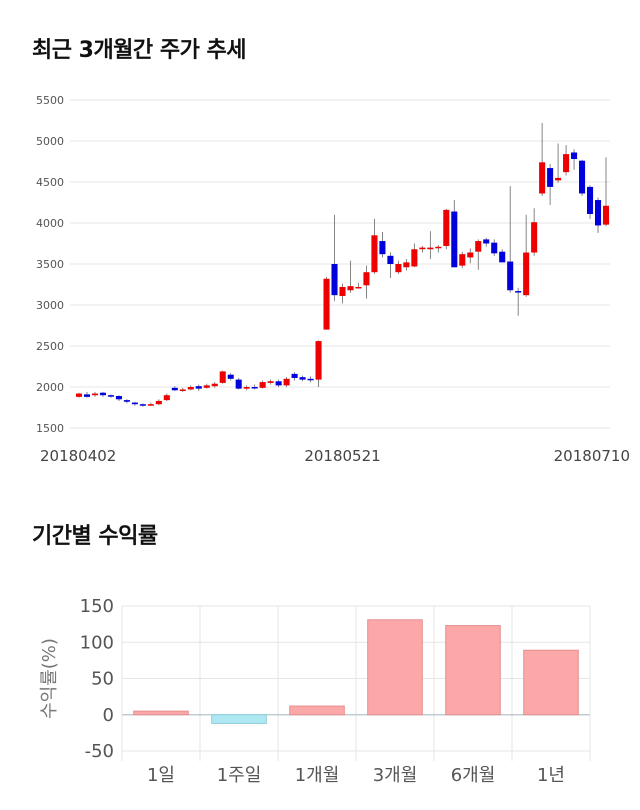  What do you see at coordinates (50, 346) in the screenshot?
I see `y-tick-label: 2500` at bounding box center [50, 346].